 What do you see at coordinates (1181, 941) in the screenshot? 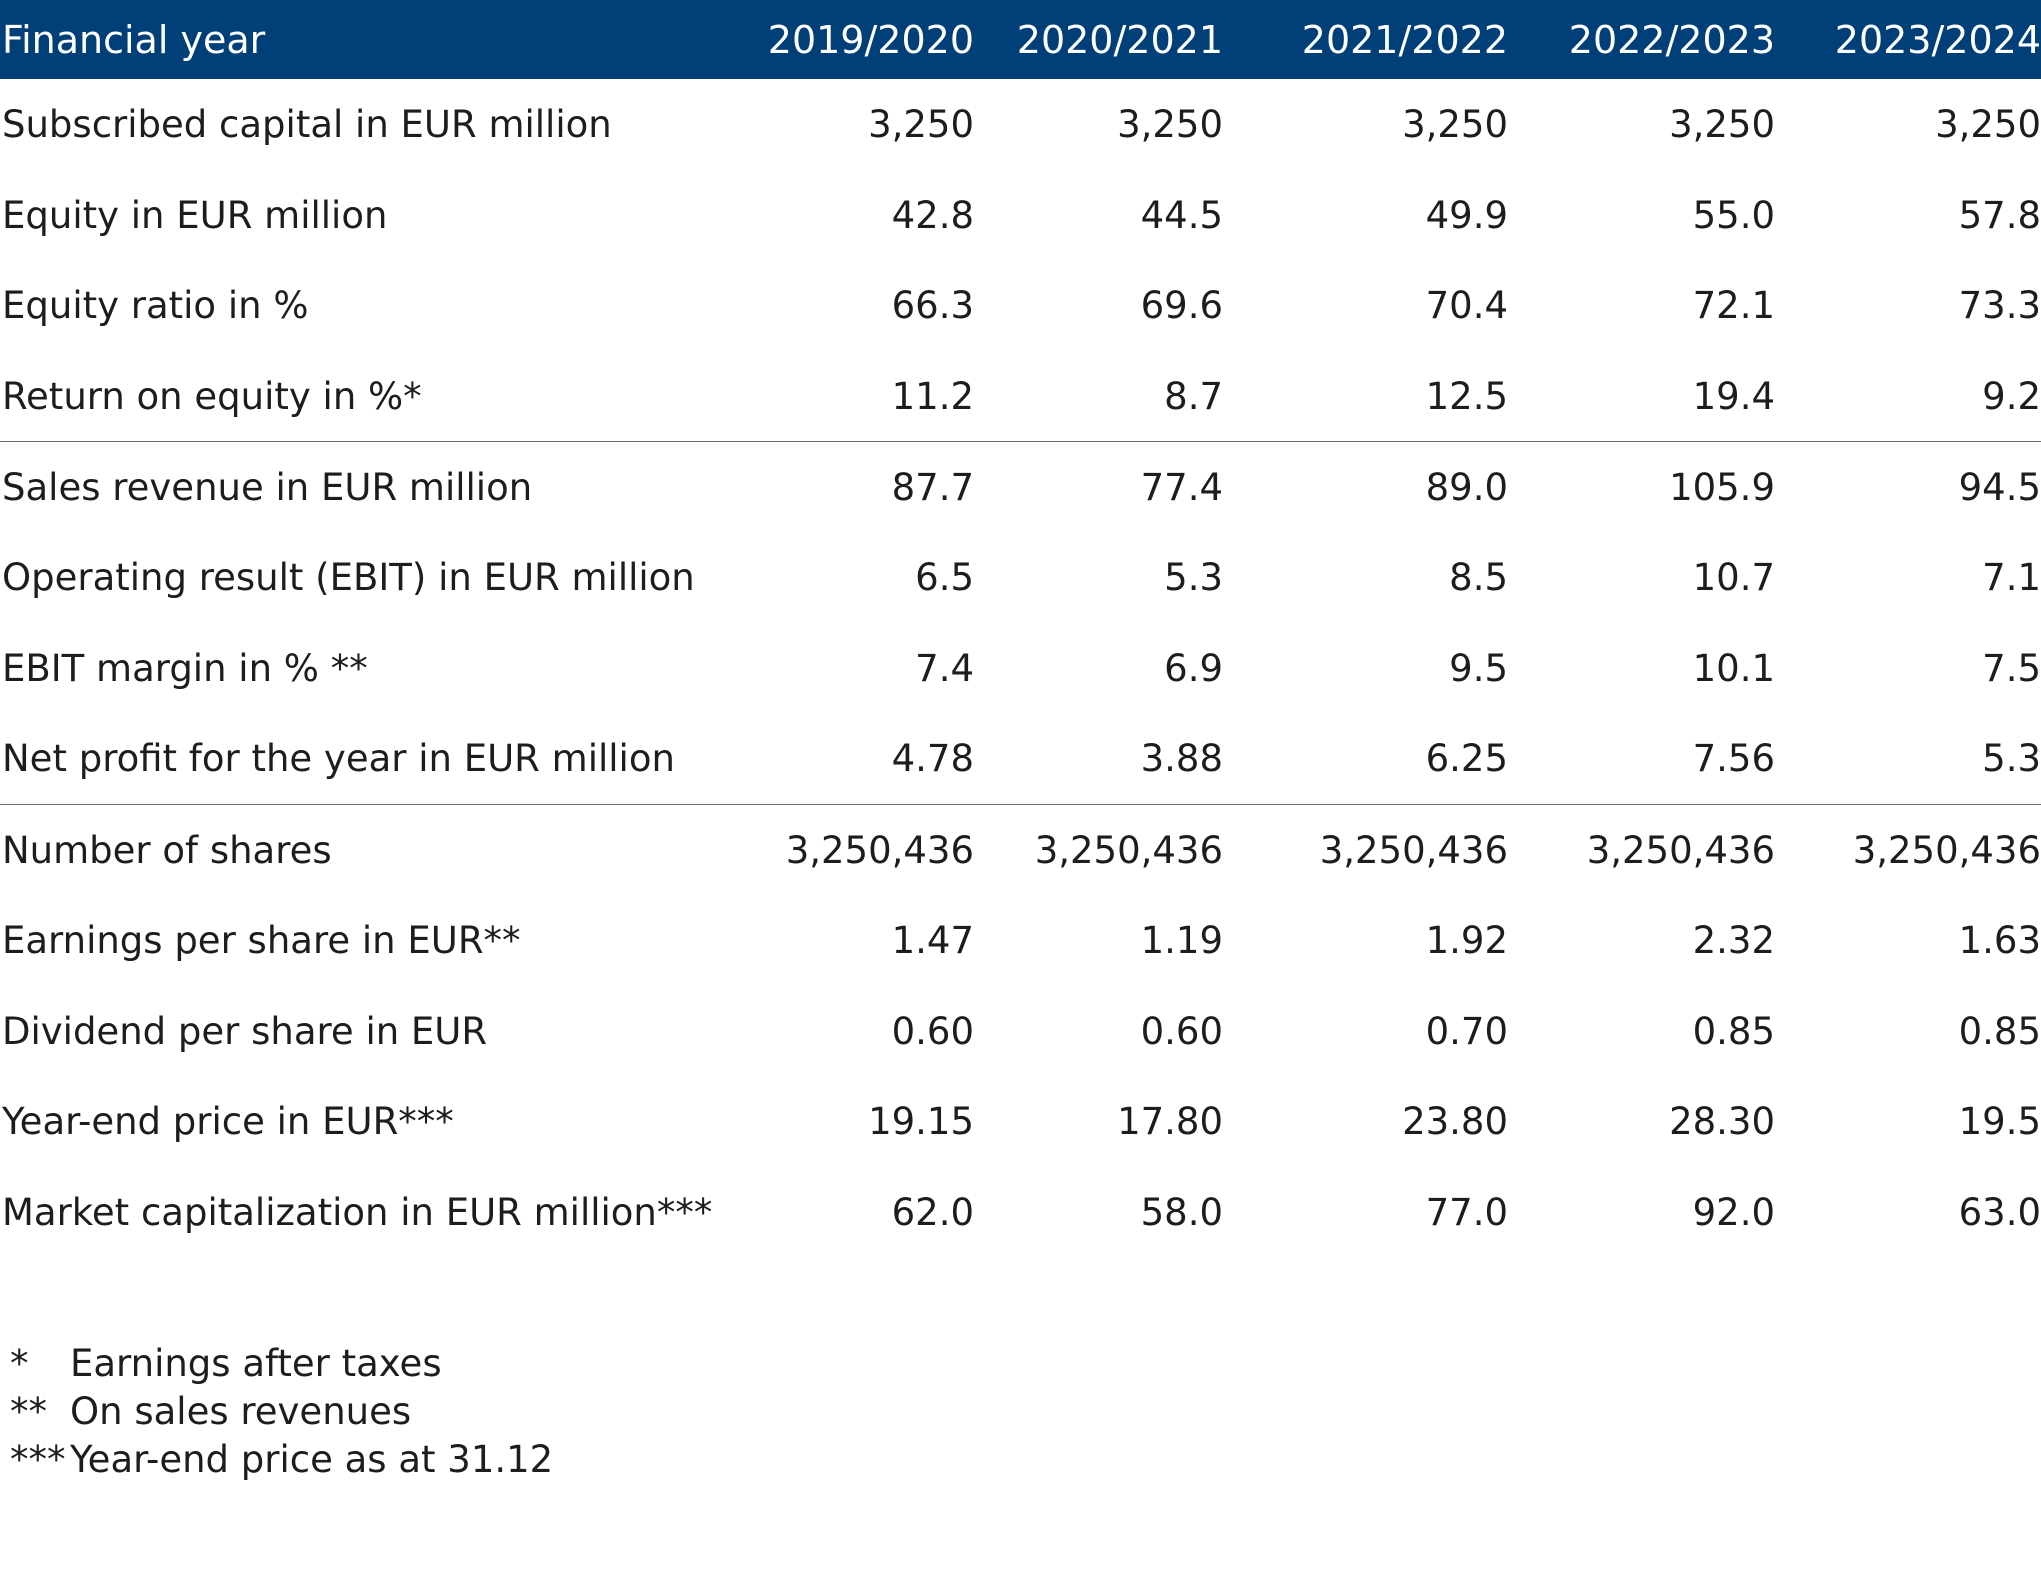
I see `table-cell: 1.19` at bounding box center [1181, 941].